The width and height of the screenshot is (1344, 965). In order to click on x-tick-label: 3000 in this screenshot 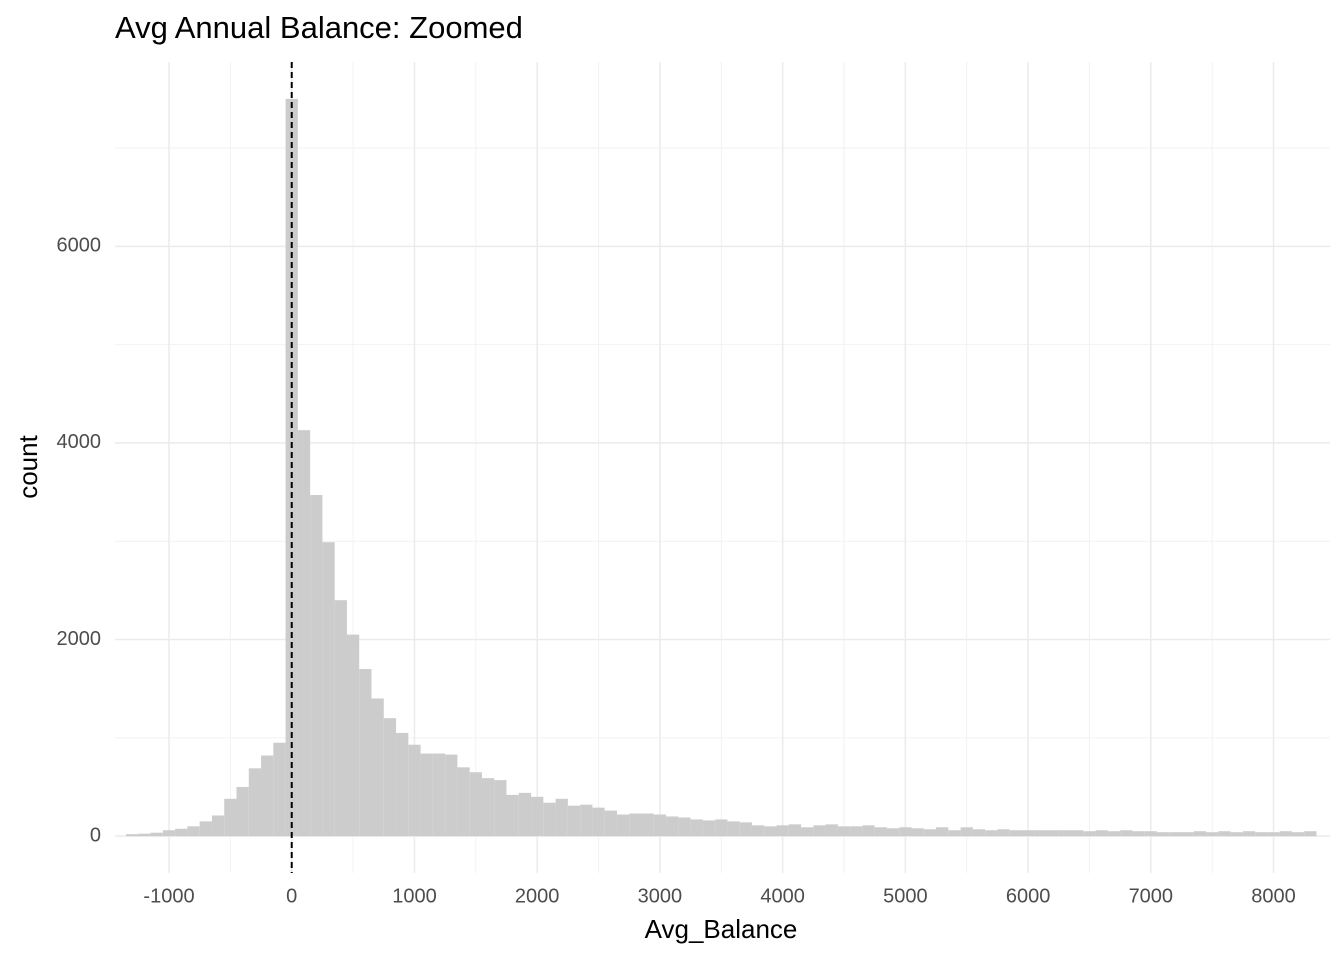, I will do `click(660, 896)`.